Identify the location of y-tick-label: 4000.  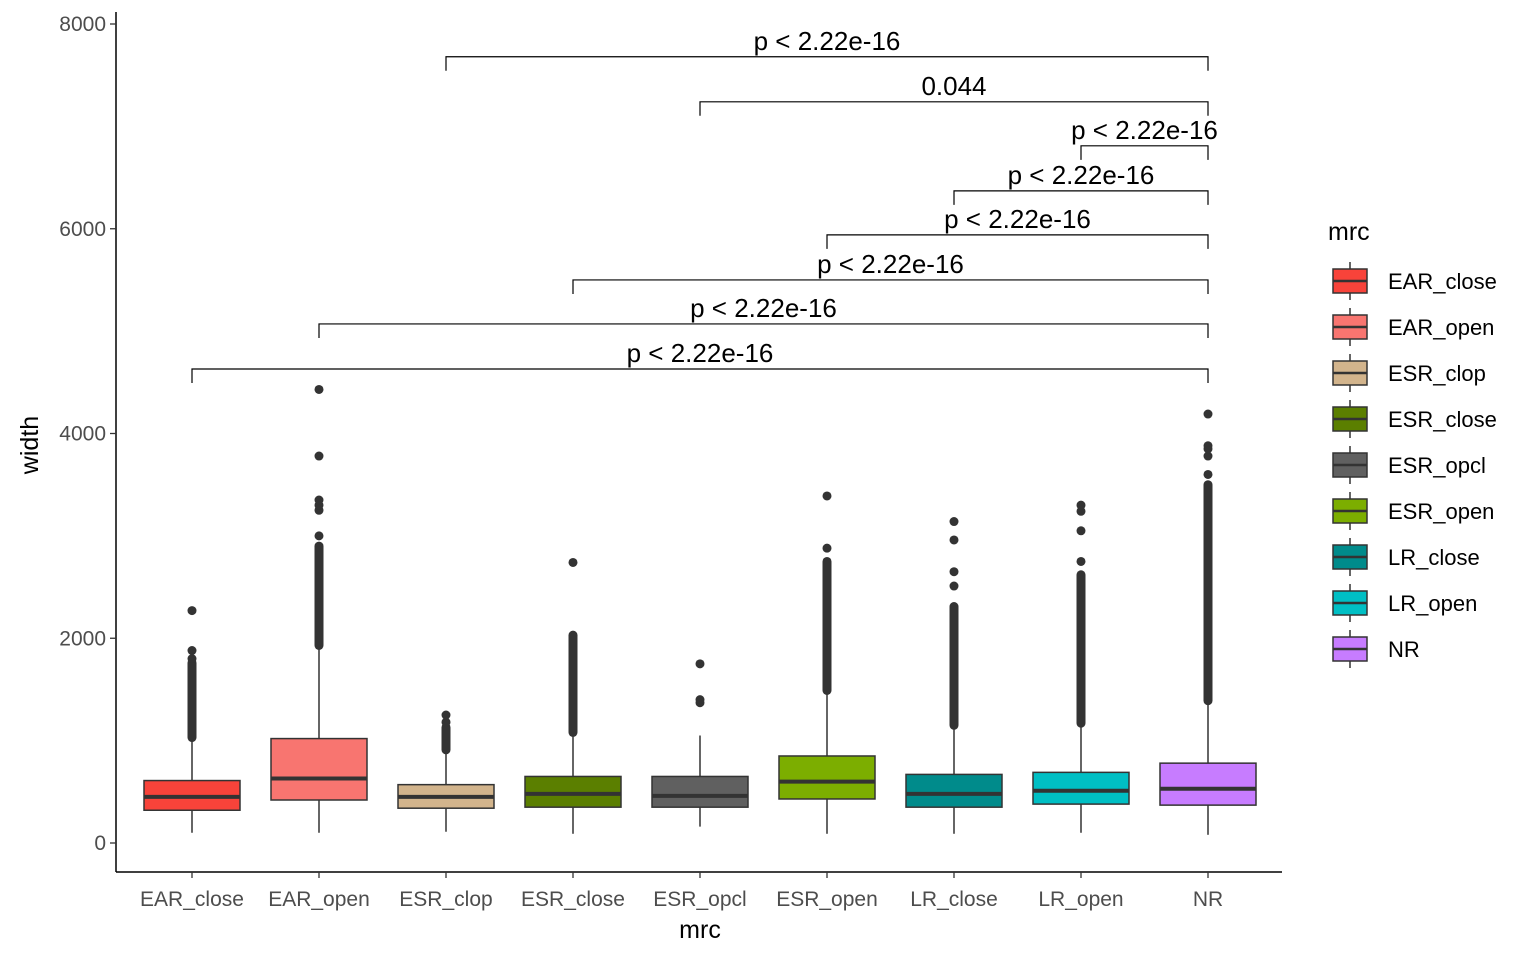
(82, 434).